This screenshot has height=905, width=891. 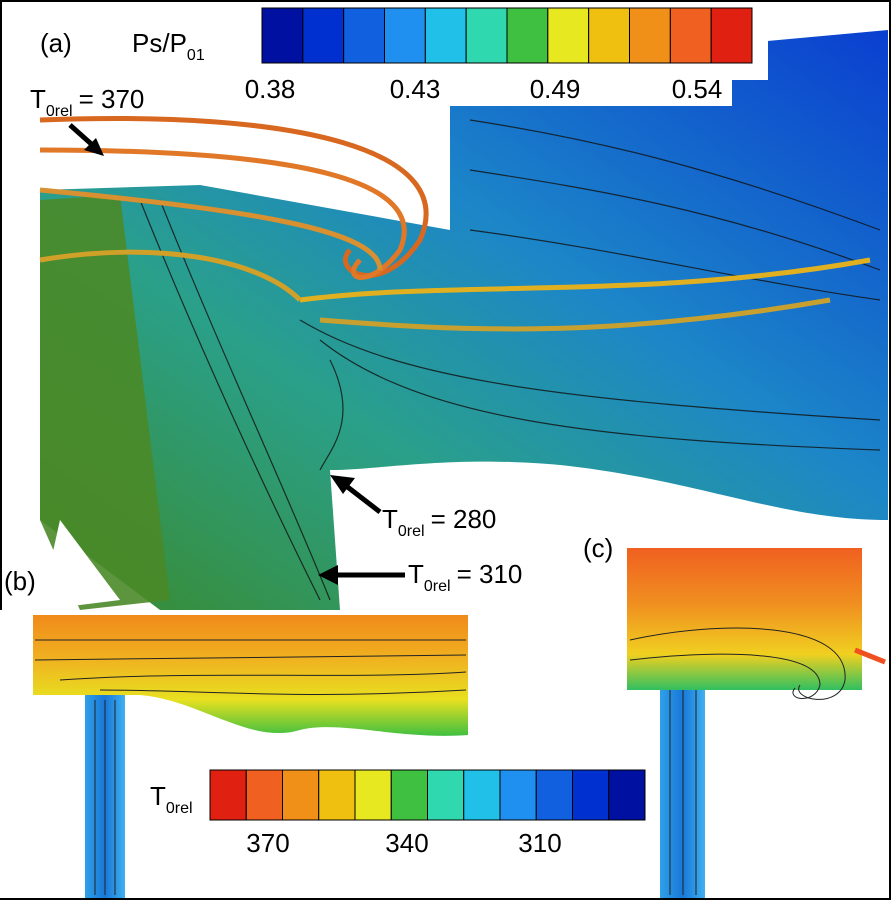 I want to click on blade-surface, so click(x=105, y=402).